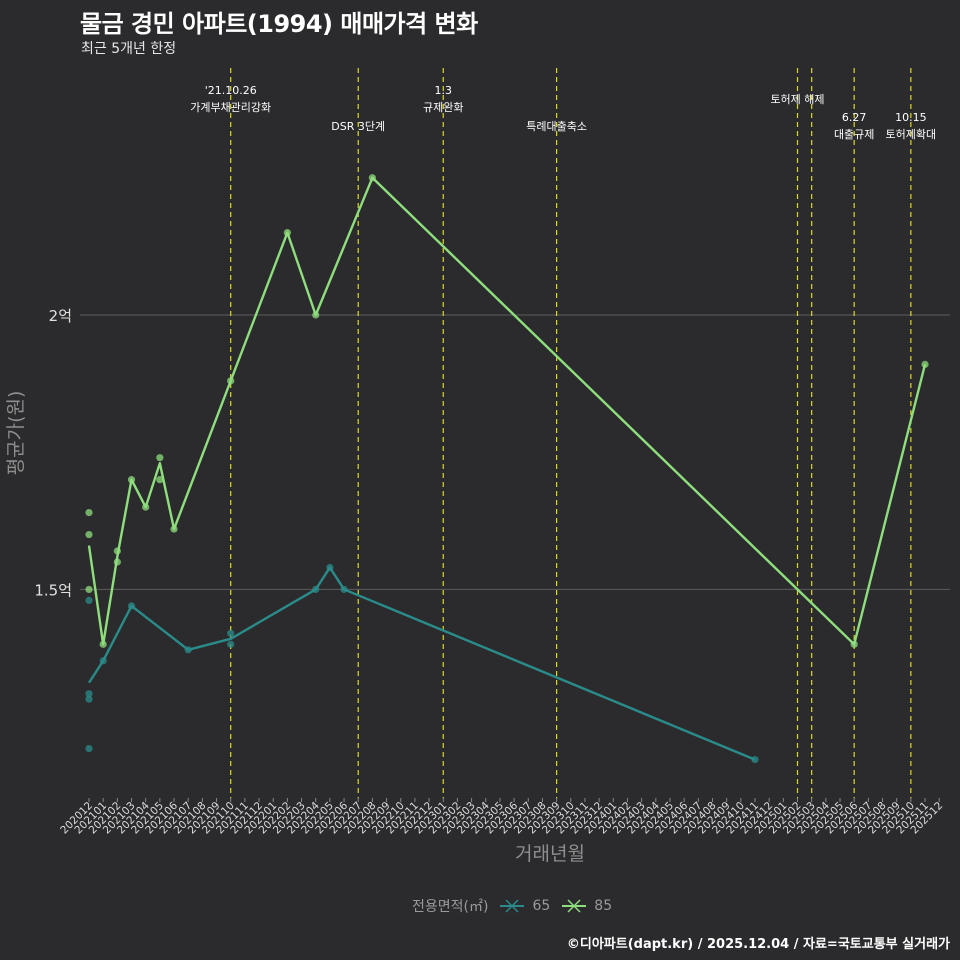  I want to click on chart-title: 물금 경민 아파트(1994) 매매가격 변화, so click(279, 24).